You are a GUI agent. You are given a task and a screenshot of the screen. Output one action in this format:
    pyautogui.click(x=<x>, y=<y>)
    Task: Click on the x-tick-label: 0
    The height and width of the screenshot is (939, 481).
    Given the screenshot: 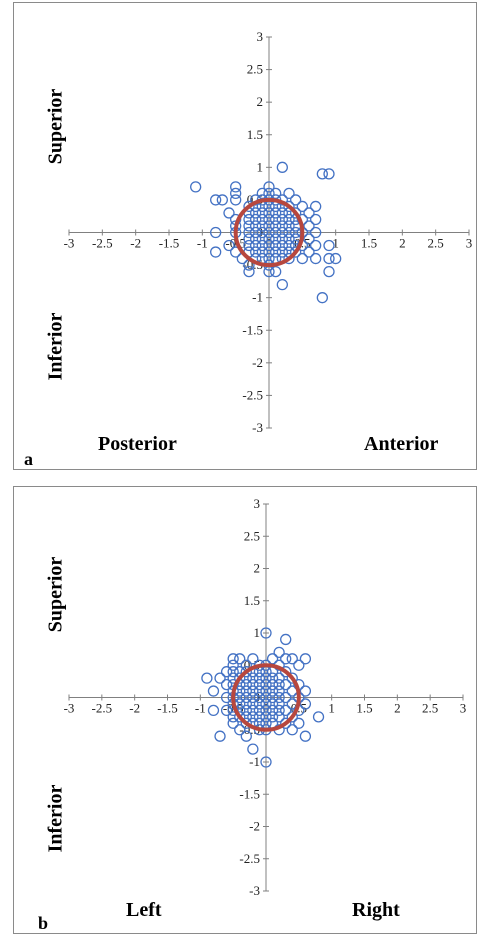 What is the action you would take?
    pyautogui.click(x=269, y=243)
    